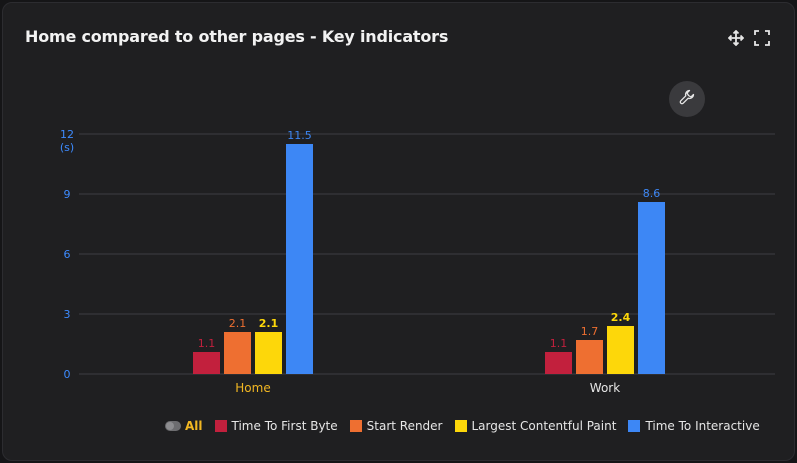 This screenshot has height=463, width=797. I want to click on chart-settings-button, so click(687, 99).